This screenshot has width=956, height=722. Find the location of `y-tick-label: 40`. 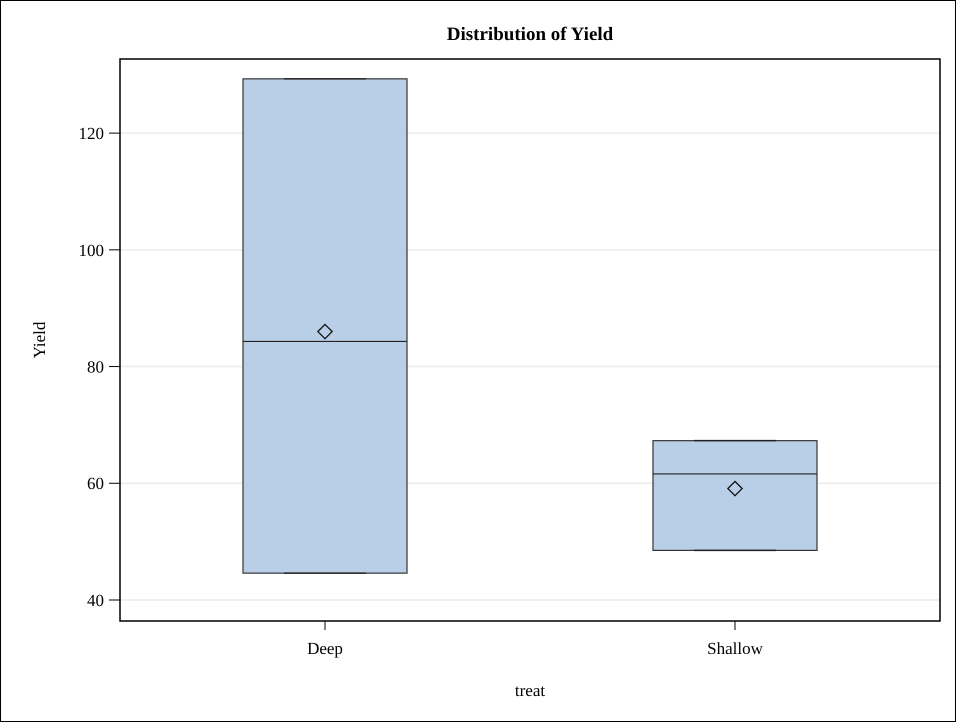

y-tick-label: 40 is located at coordinates (95, 600).